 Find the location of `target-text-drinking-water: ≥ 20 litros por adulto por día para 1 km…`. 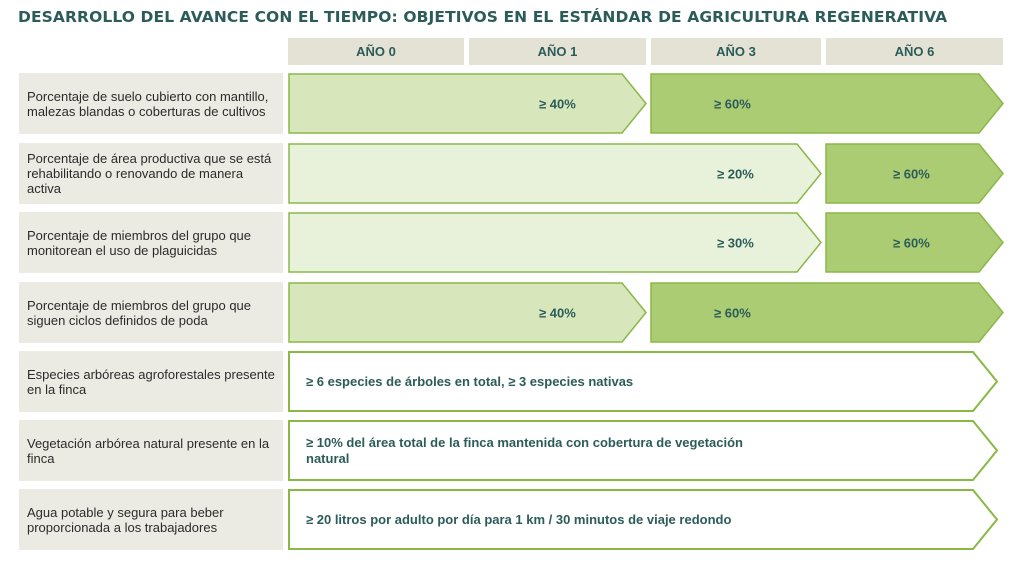

target-text-drinking-water: ≥ 20 litros por adulto por día para 1 km… is located at coordinates (519, 519).